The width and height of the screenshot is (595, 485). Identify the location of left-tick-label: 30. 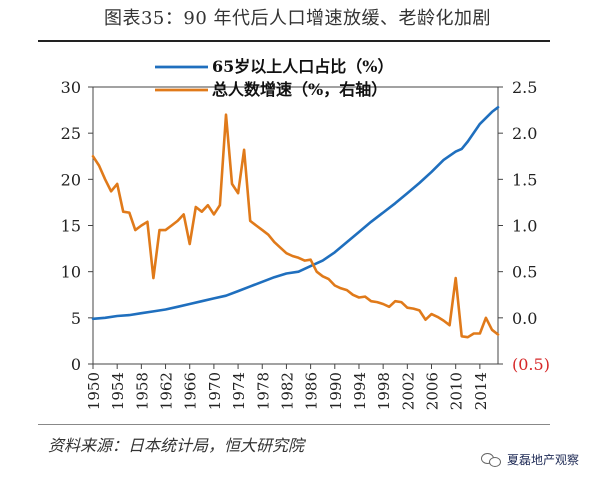
(71, 87).